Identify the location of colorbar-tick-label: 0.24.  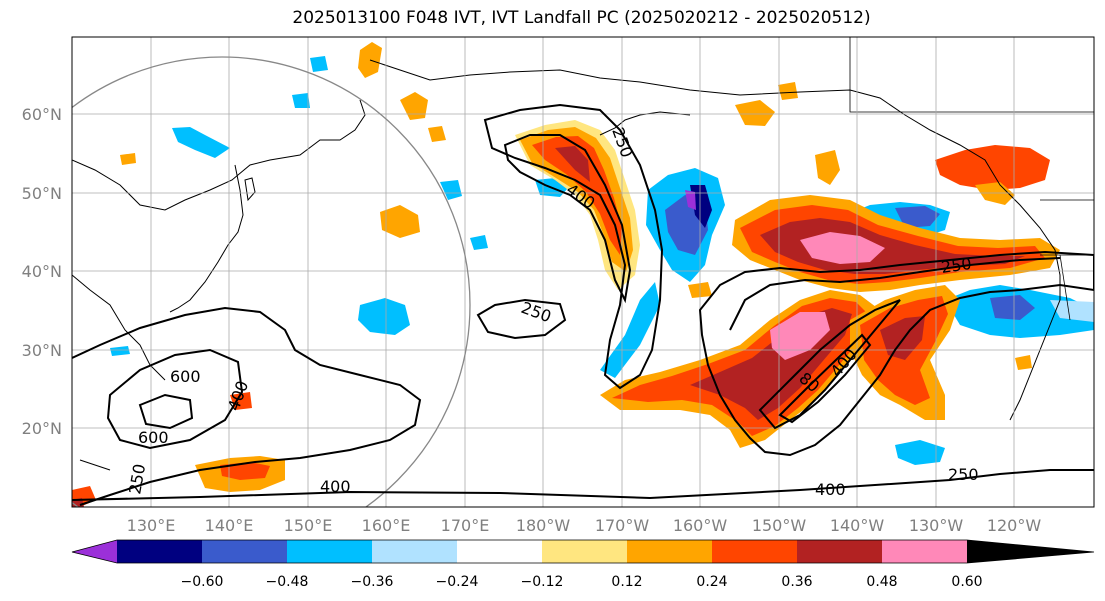
(711, 582).